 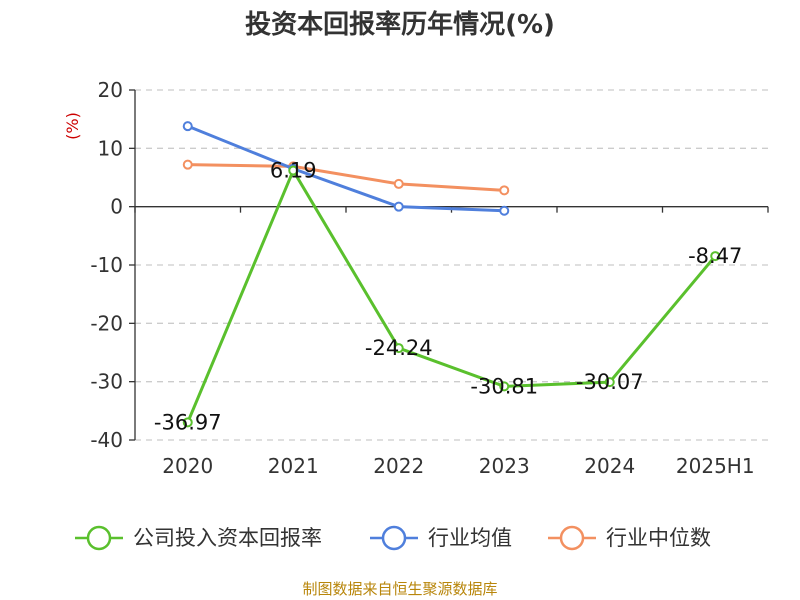 I want to click on legend: 公司投入资本回报率 行业均值 行业中位数, so click(x=393, y=538).